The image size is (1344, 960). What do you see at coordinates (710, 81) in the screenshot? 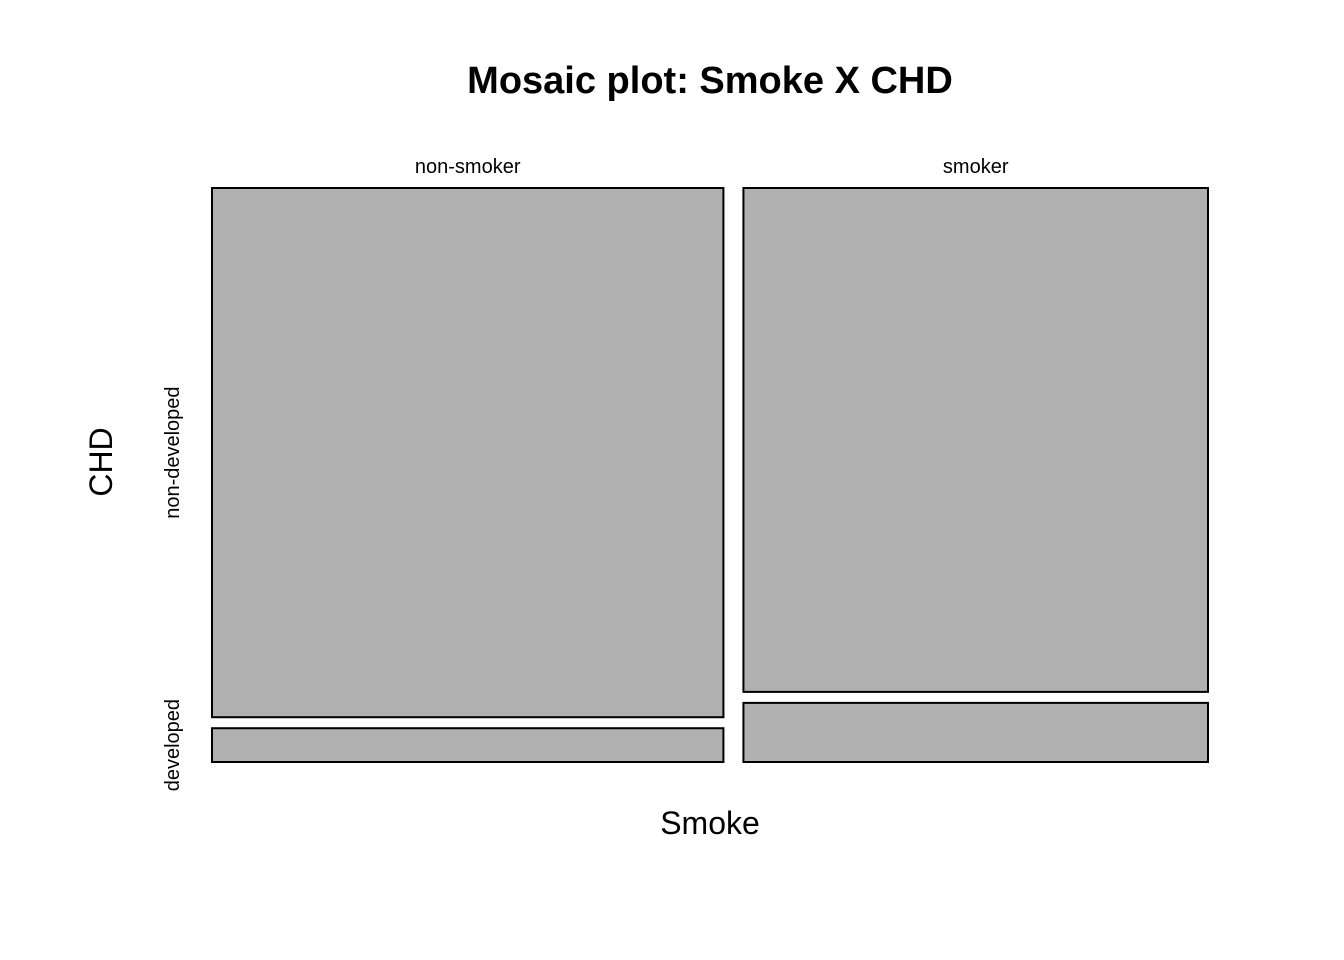
I see `chart-title: Mosaic plot: Smoke X CHD` at bounding box center [710, 81].